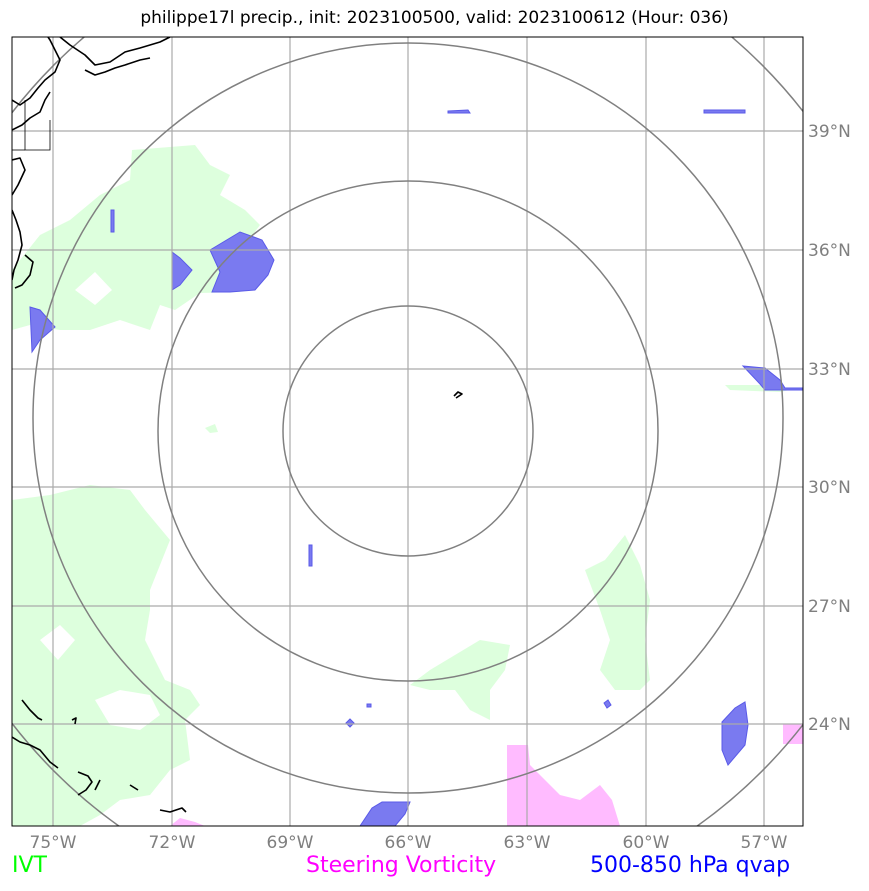 This screenshot has height=891, width=869. Describe the element at coordinates (829, 428) in the screenshot. I see `lat-tick-labels: 39°N 36°N 33°N 30°N 27°N 24°N` at that location.